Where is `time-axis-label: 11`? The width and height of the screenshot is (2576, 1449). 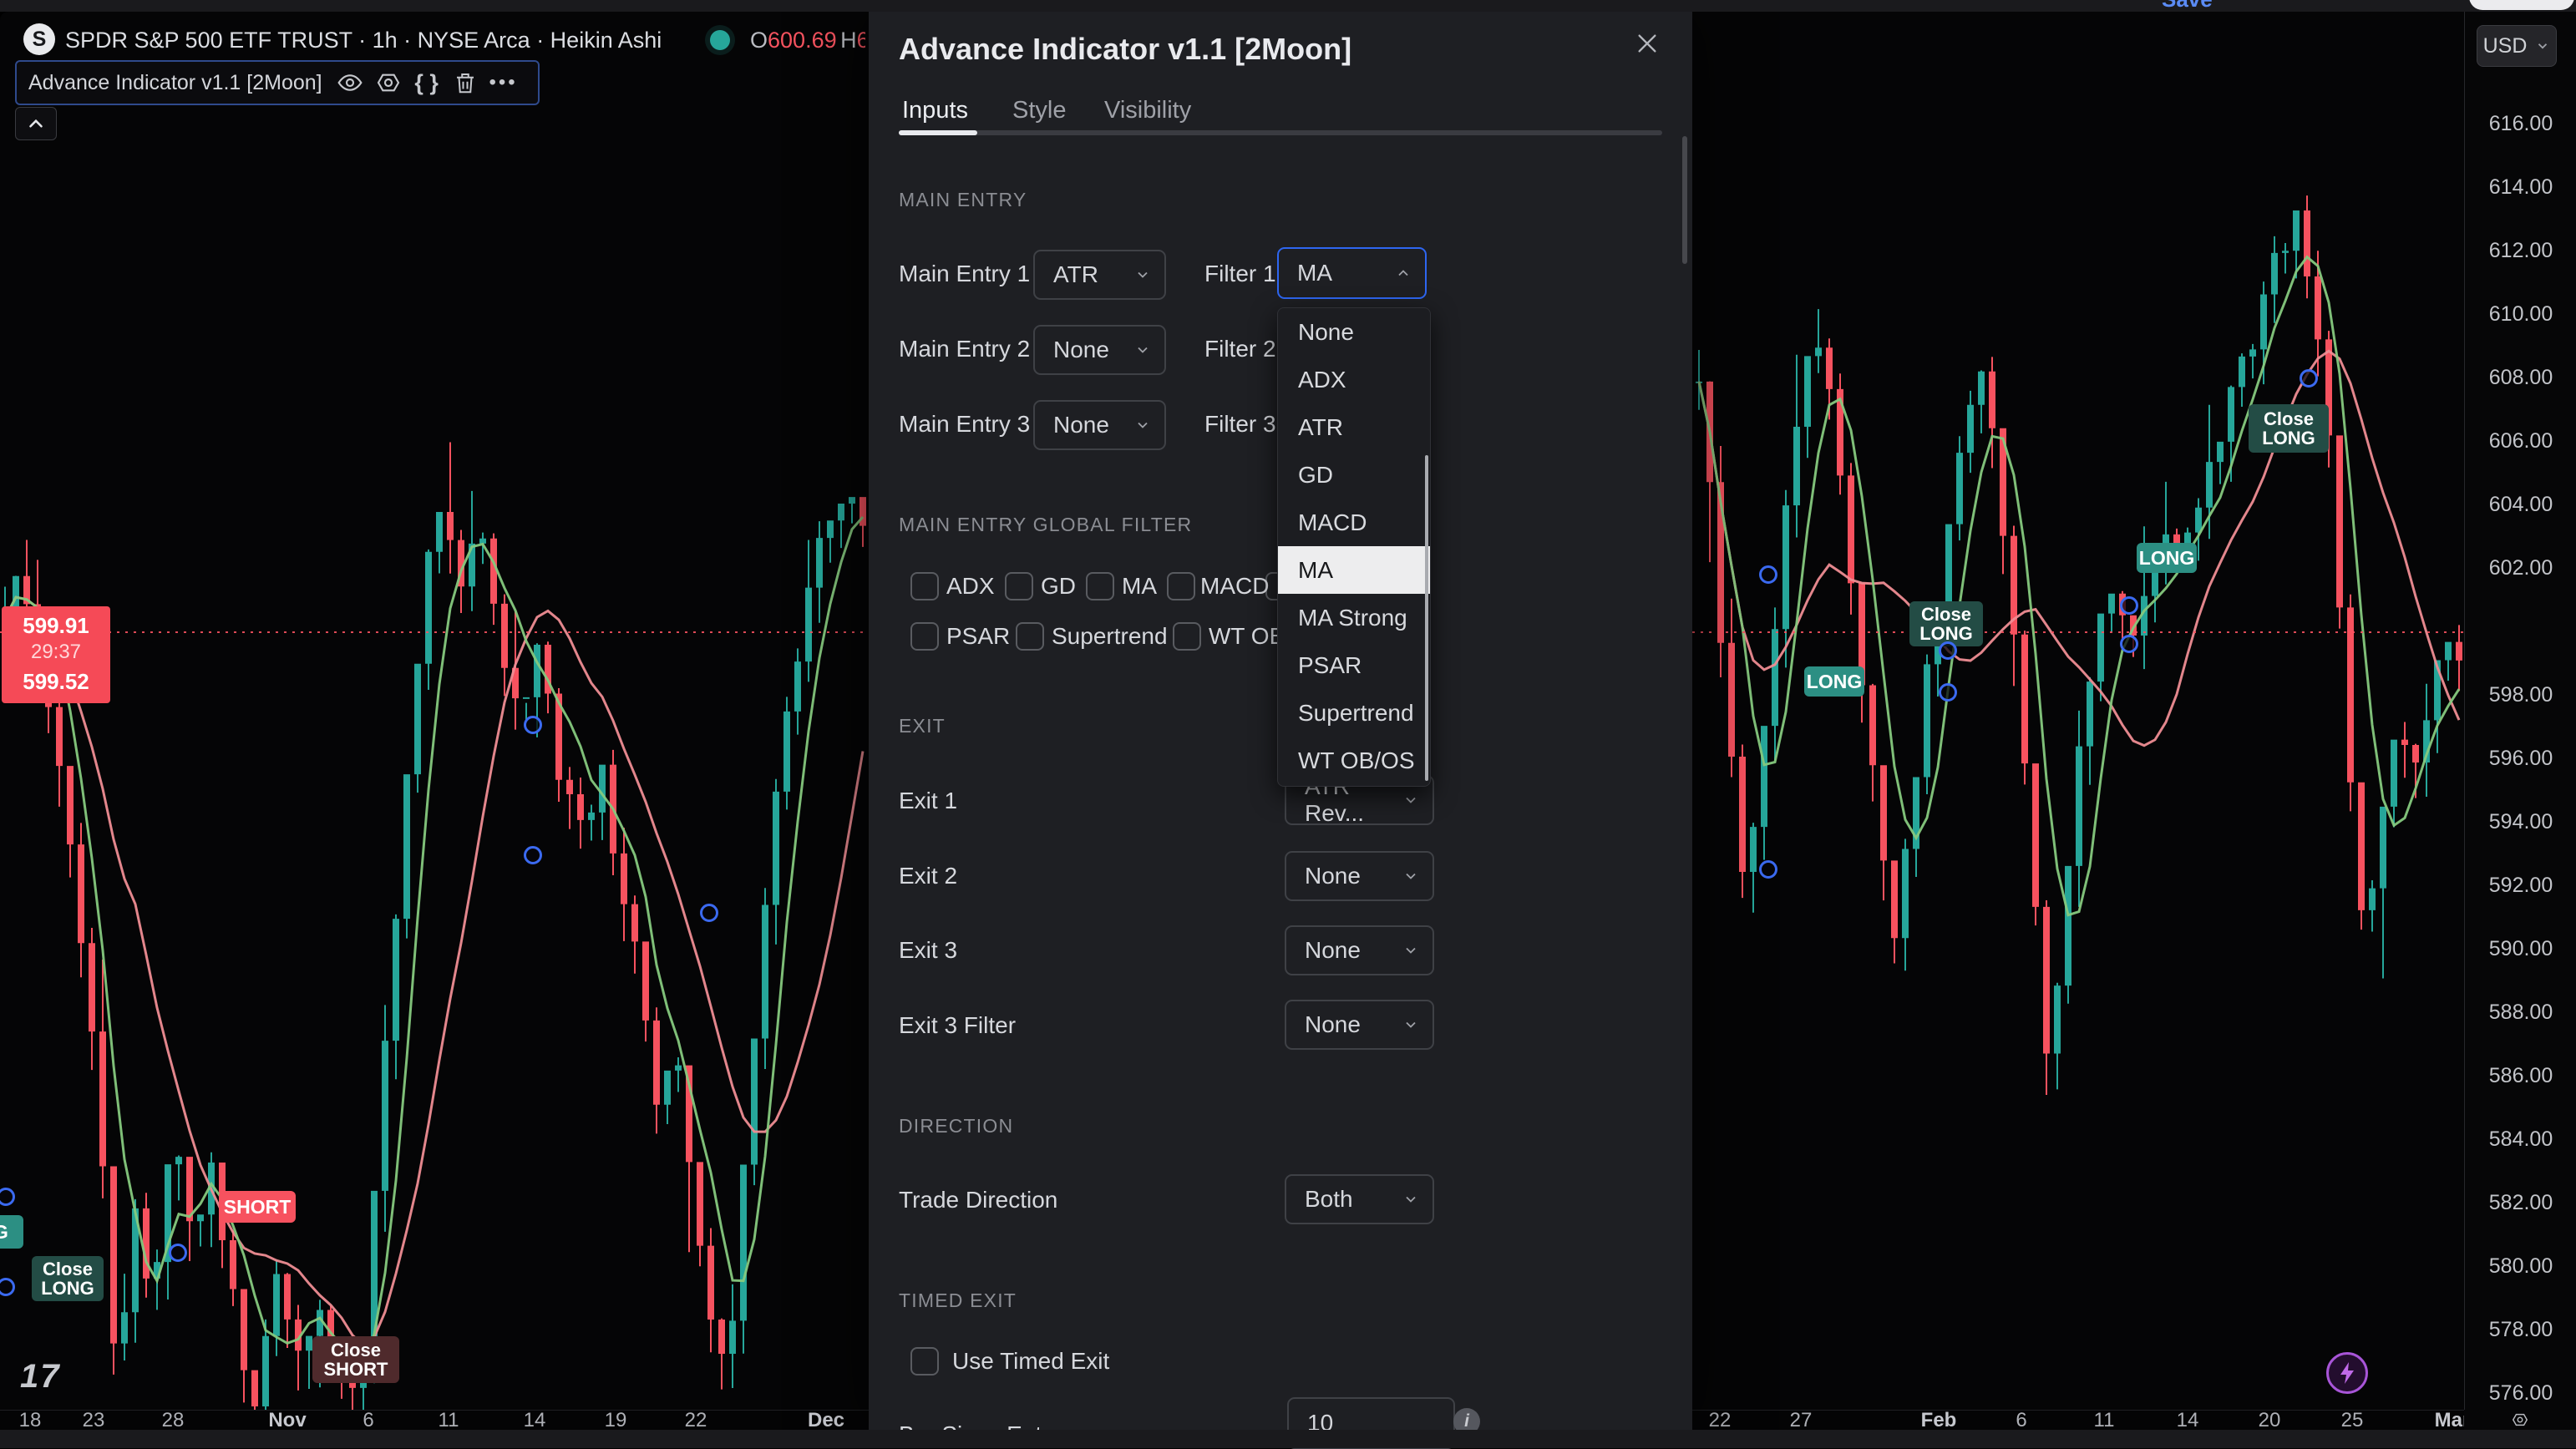
time-axis-label: 11 is located at coordinates (2104, 1421).